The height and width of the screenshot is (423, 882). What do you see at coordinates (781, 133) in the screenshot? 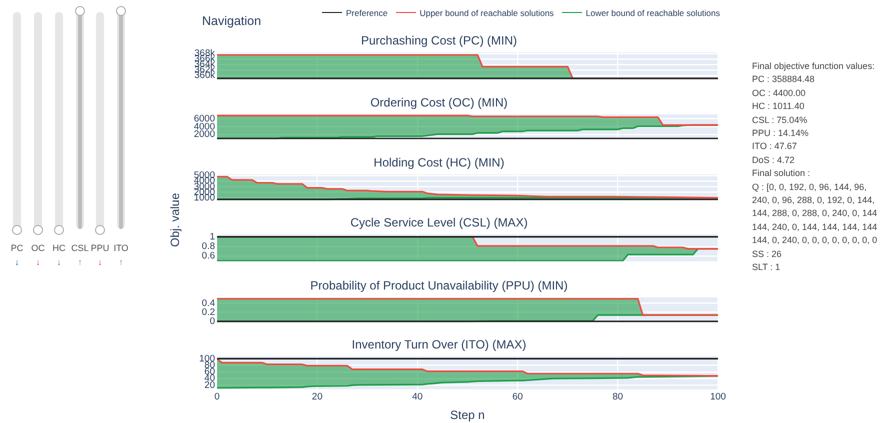
I see `text: PPU : 14.14%` at bounding box center [781, 133].